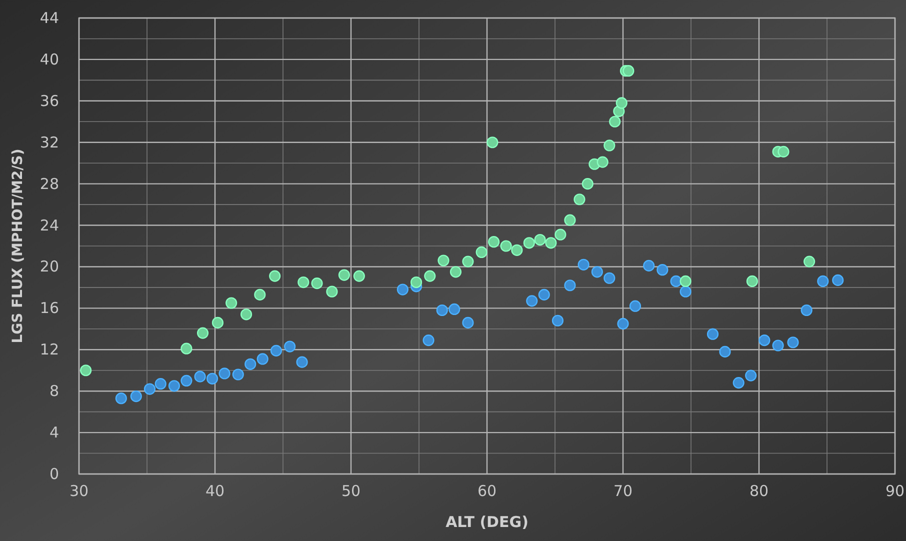  Describe the element at coordinates (18, 246) in the screenshot. I see `y-axis-title: LGS FLUX (MPHOT/M2/S)` at that location.